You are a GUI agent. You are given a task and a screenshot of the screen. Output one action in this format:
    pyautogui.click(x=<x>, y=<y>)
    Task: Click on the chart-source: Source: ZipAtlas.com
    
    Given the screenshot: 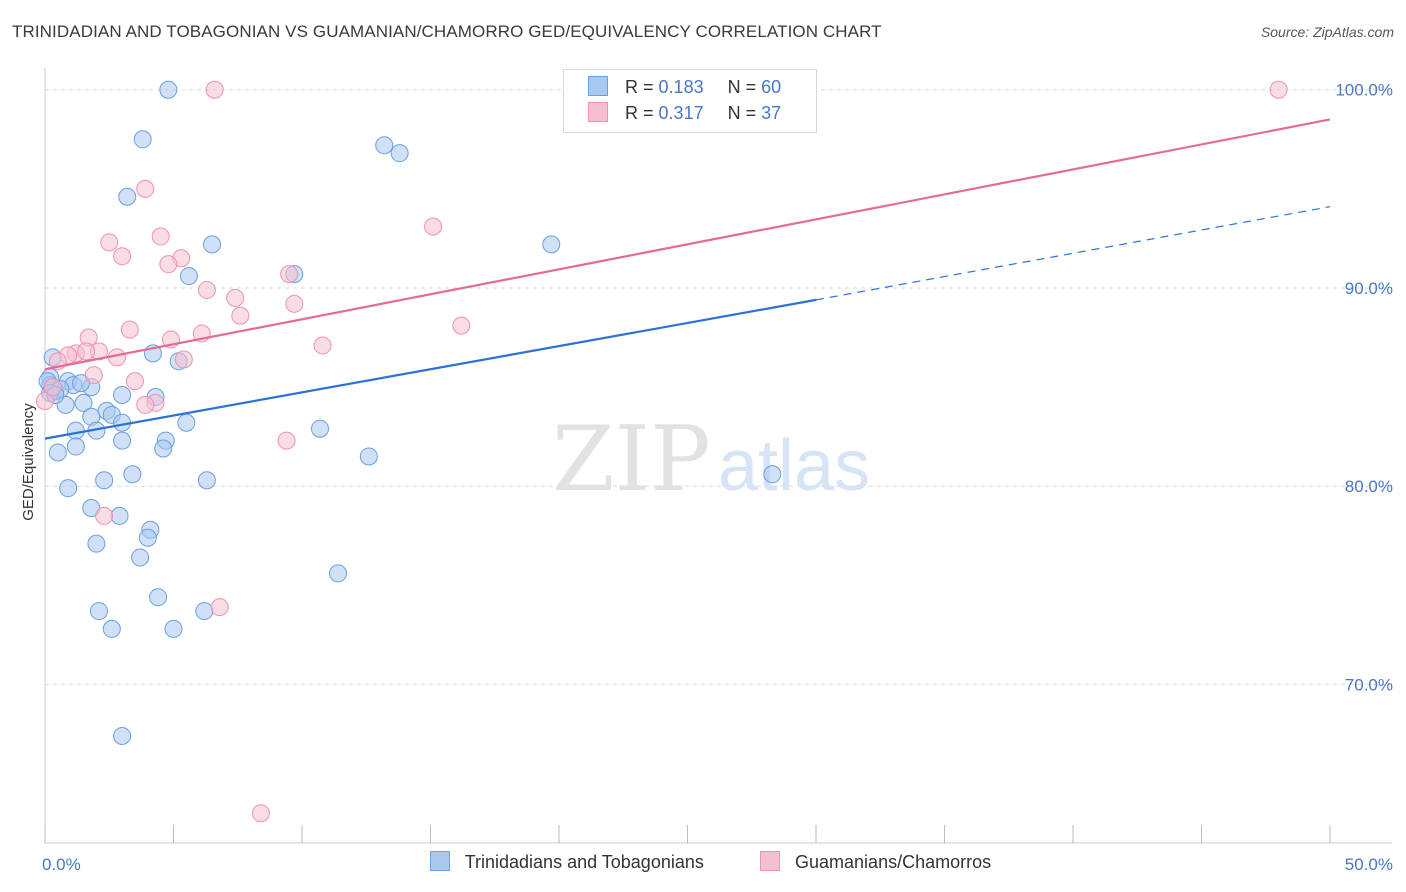 What is the action you would take?
    pyautogui.click(x=1327, y=32)
    